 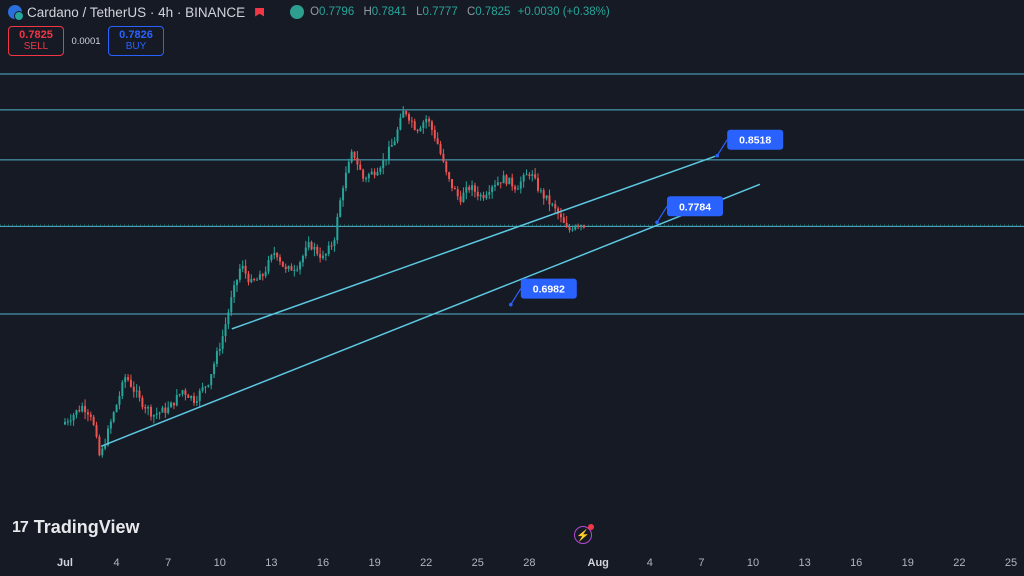 What do you see at coordinates (367, 12) in the screenshot?
I see `high-label: H` at bounding box center [367, 12].